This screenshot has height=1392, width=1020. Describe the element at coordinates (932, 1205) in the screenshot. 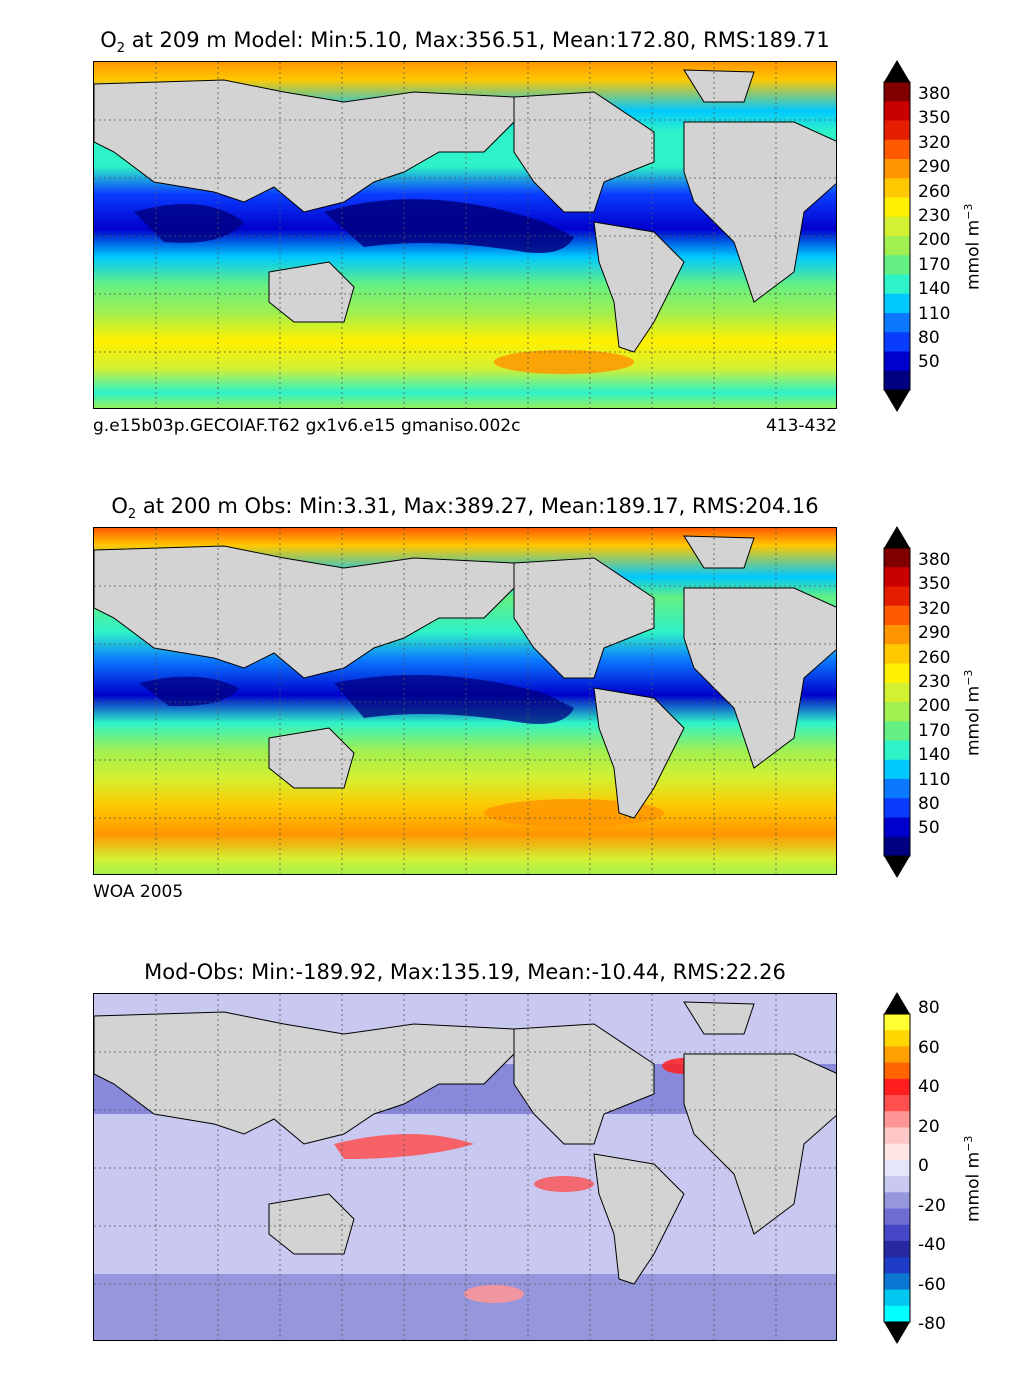

I see `colorbar-tick-label: -20` at that location.